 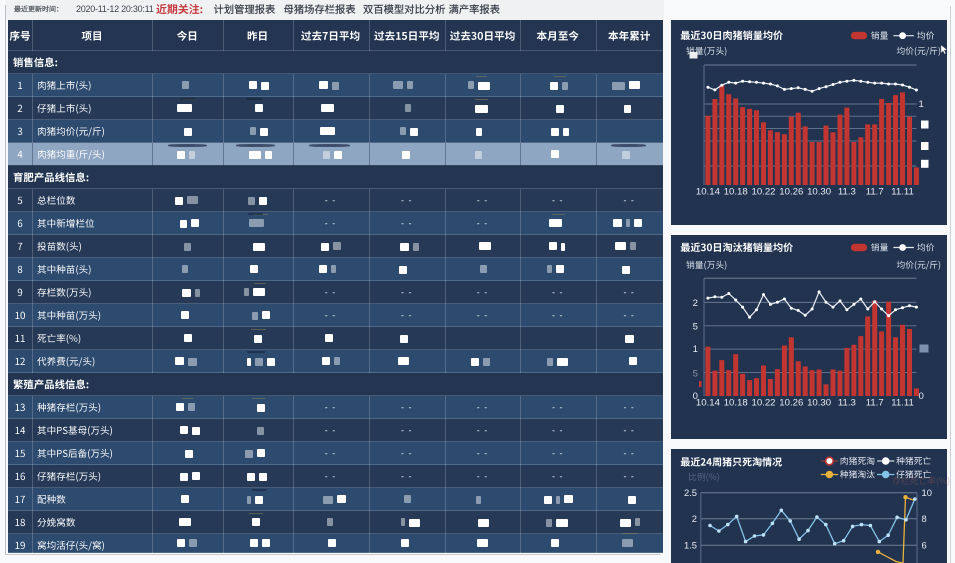 What do you see at coordinates (924, 545) in the screenshot?
I see `svg-text: 6` at bounding box center [924, 545].